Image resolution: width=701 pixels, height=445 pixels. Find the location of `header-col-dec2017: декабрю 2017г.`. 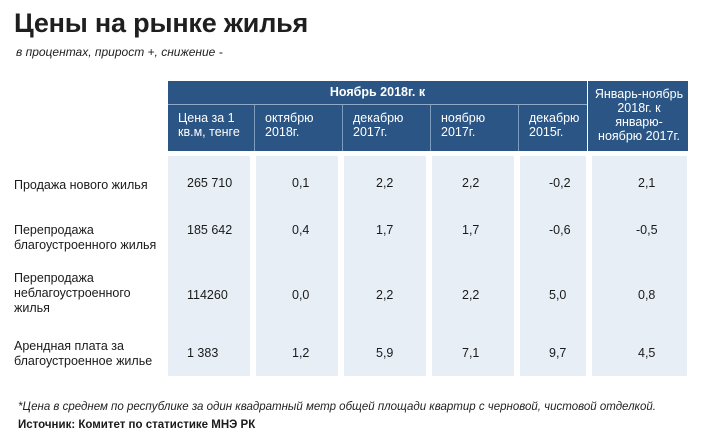

header-col-dec2017: декабрю 2017г. is located at coordinates (386, 128).